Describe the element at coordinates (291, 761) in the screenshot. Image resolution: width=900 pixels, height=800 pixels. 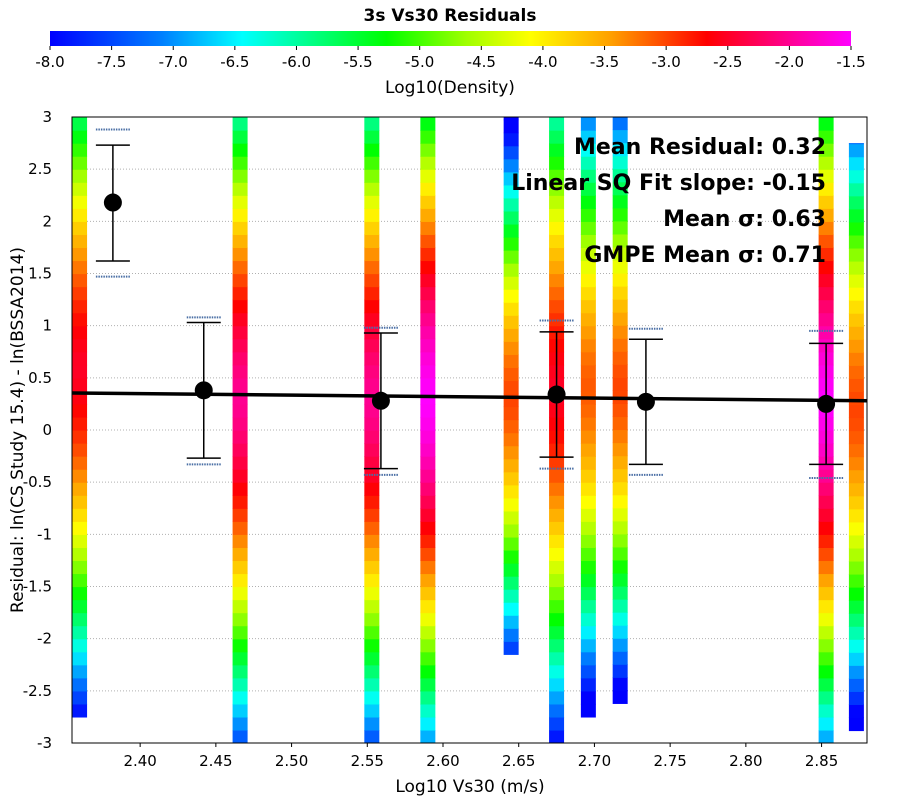
I see `x-tick-label: 2.50` at that location.